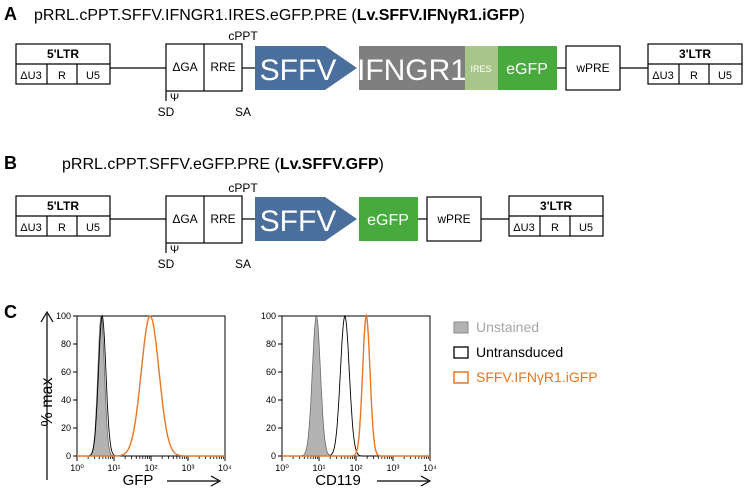  Describe the element at coordinates (338, 480) in the screenshot. I see `x-axis-label-cd119: CD119` at that location.